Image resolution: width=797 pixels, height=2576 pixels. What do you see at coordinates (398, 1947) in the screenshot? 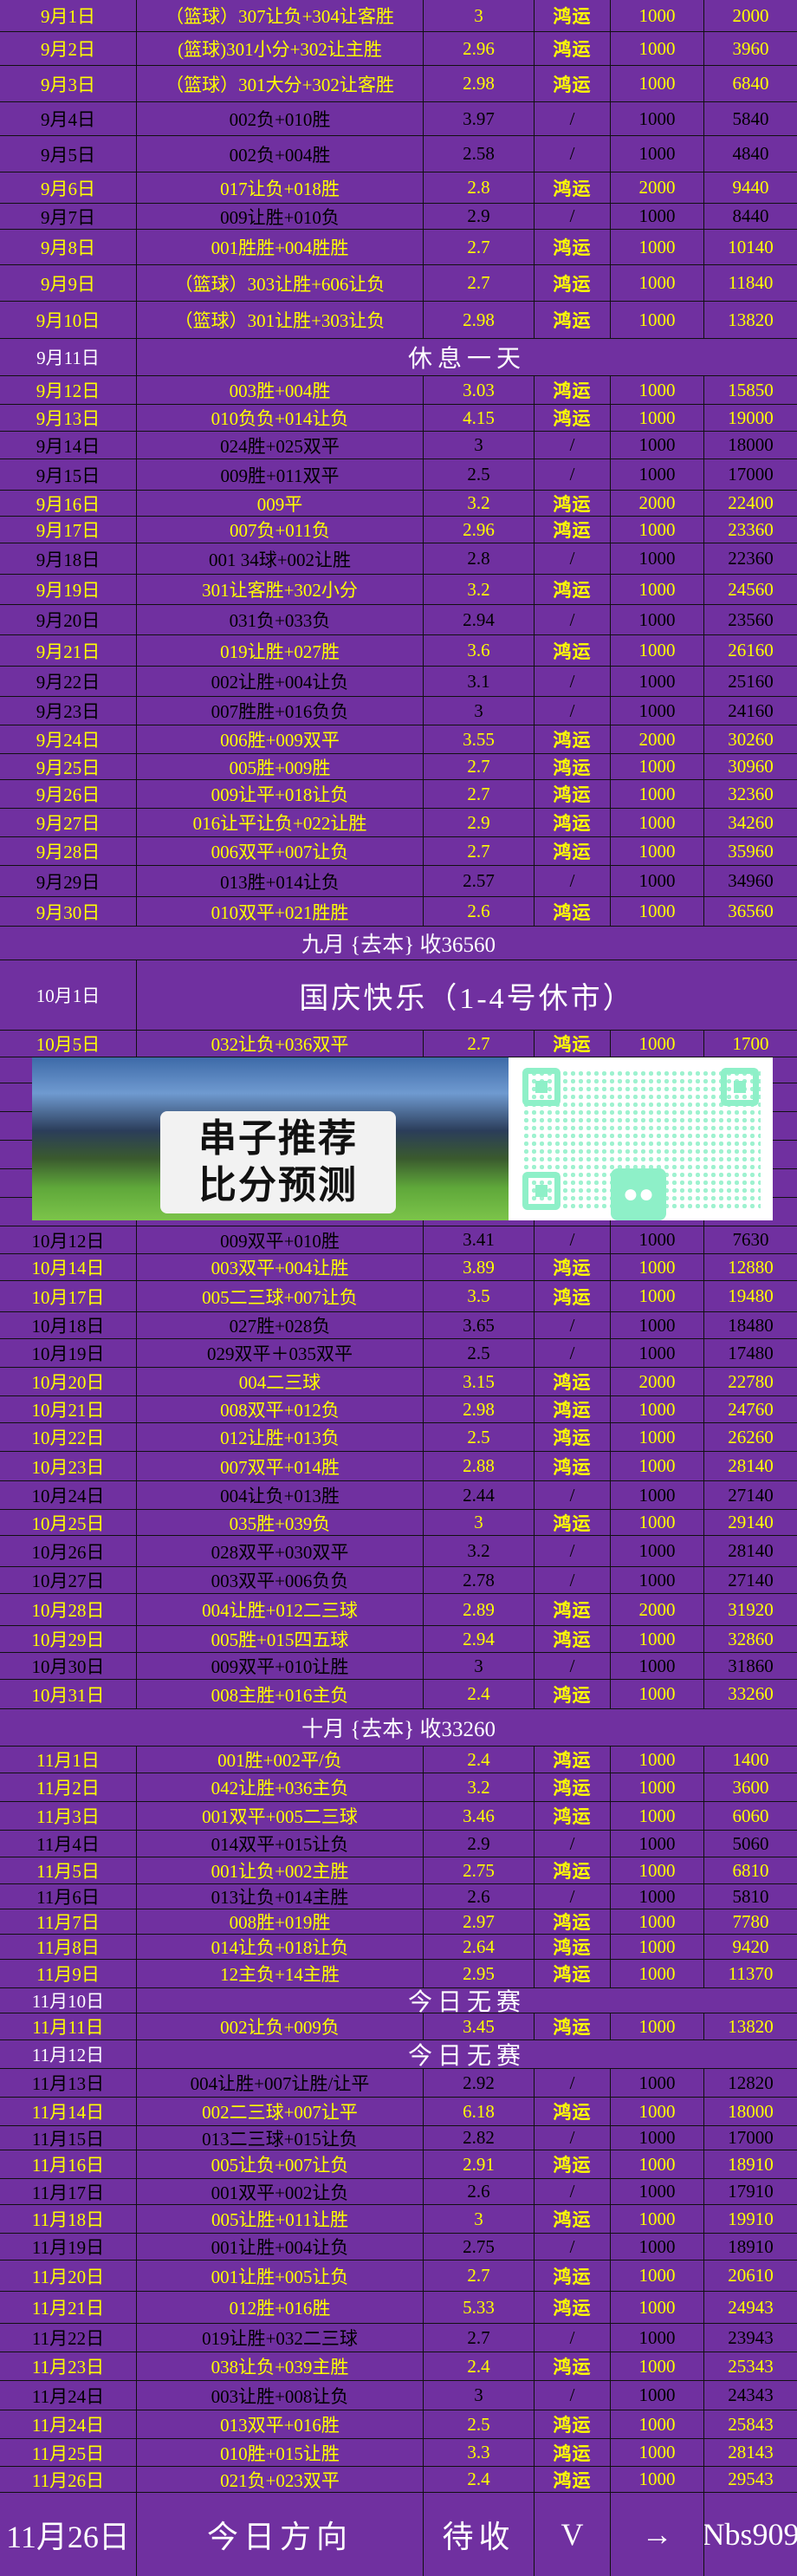
I see `table-row: 11月8日 014让负+018让负 2.64 鸿运 1000 9420` at bounding box center [398, 1947].